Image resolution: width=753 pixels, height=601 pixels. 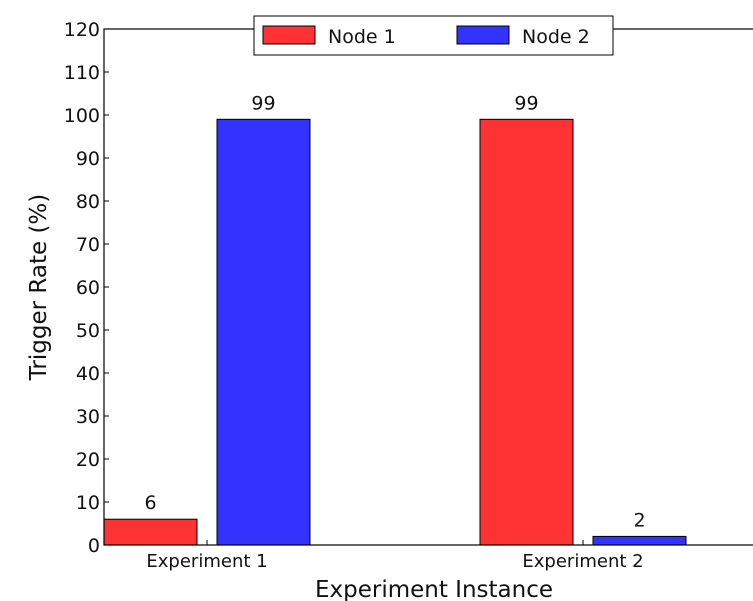 I want to click on bar-value-label: 2, so click(x=639, y=520).